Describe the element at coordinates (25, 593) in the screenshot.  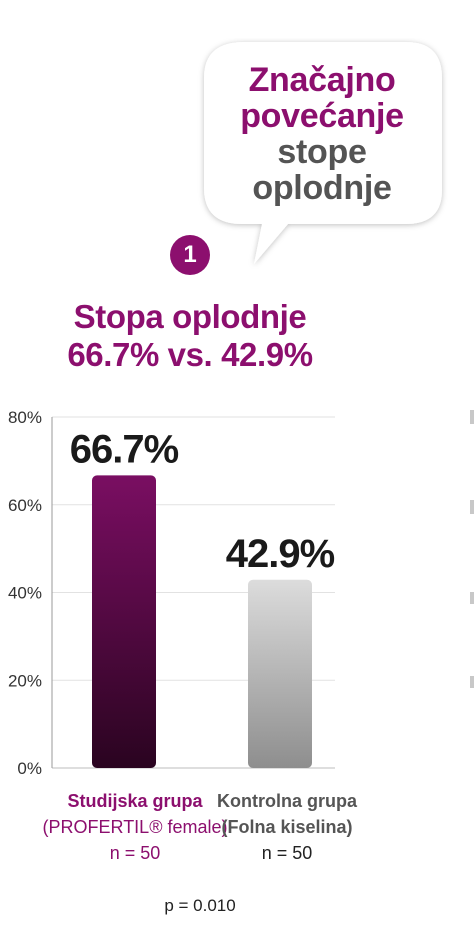
I see `y-tick-label: 40%` at that location.